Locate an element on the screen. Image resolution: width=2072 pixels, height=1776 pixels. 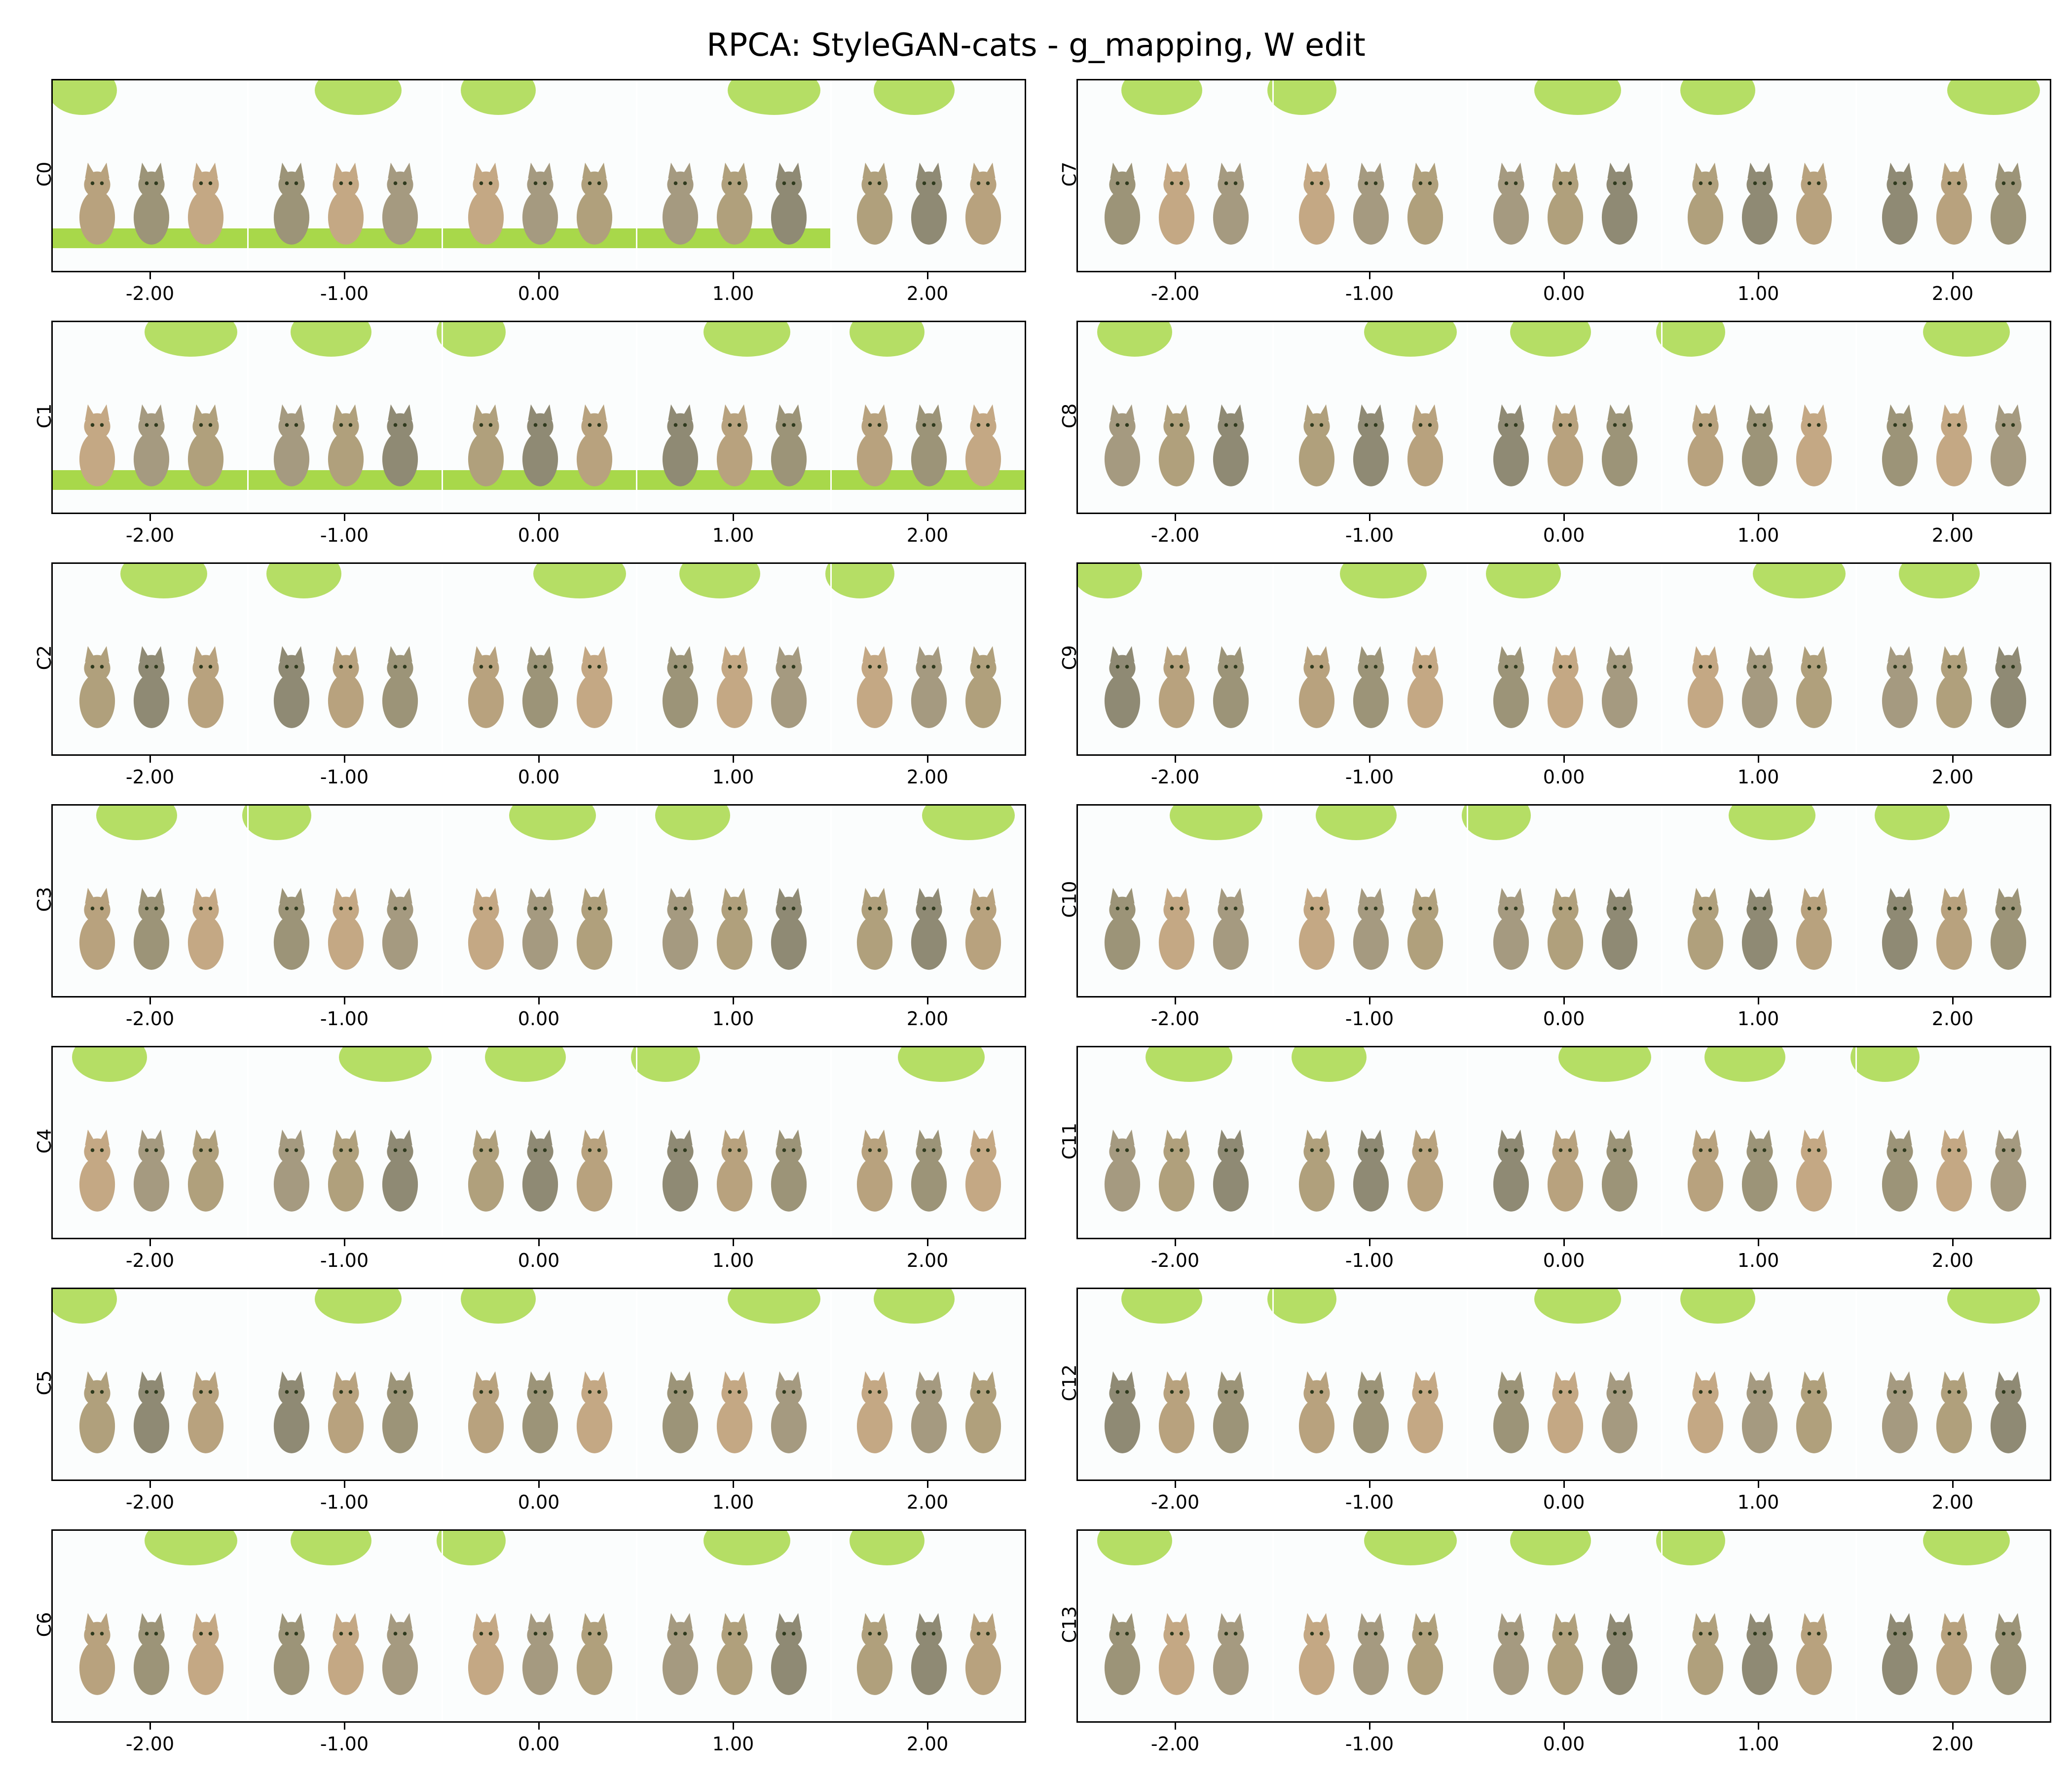
component-label: C0 is located at coordinates (45, 174).